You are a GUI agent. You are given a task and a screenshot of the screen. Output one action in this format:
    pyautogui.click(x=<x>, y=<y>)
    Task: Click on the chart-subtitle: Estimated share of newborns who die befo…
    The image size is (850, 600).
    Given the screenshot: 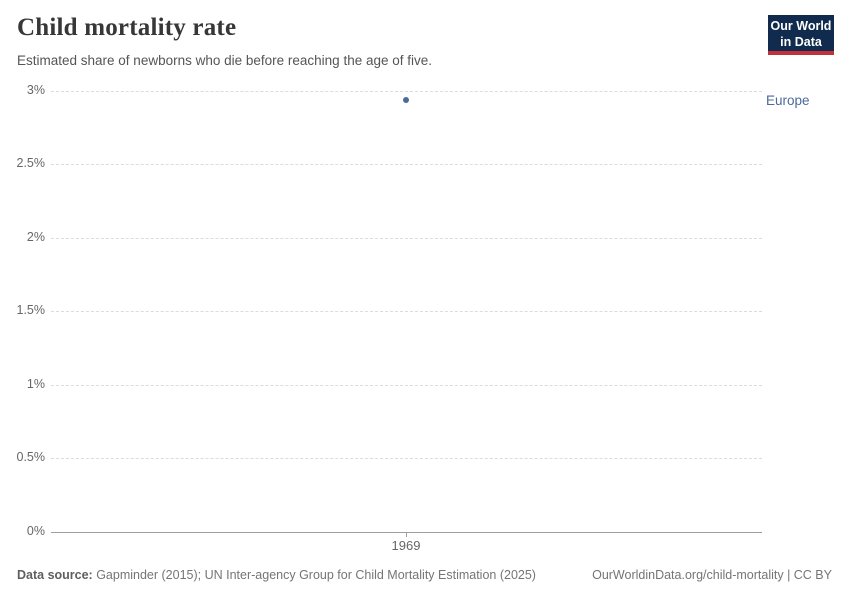 What is the action you would take?
    pyautogui.click(x=224, y=60)
    